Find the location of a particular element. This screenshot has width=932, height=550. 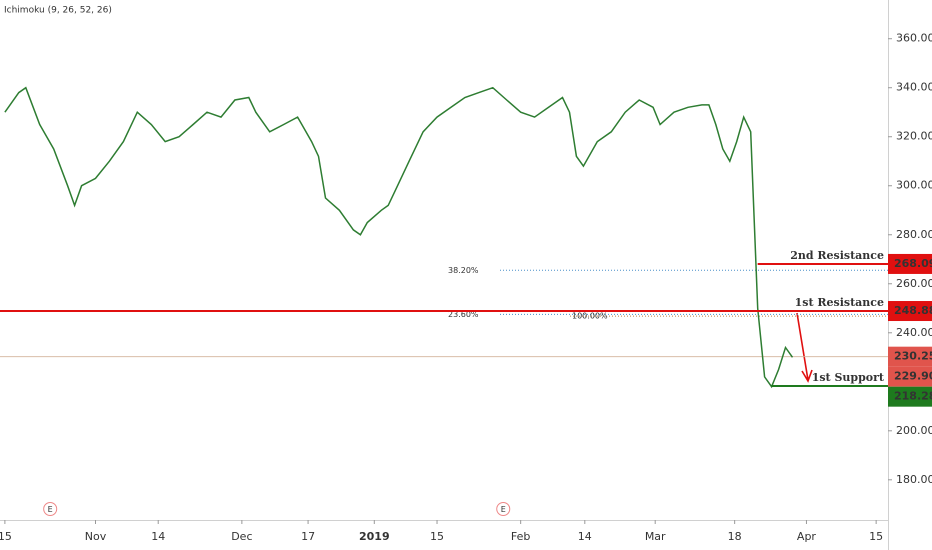

x-tick-label: Feb is located at coordinates (520, 536).